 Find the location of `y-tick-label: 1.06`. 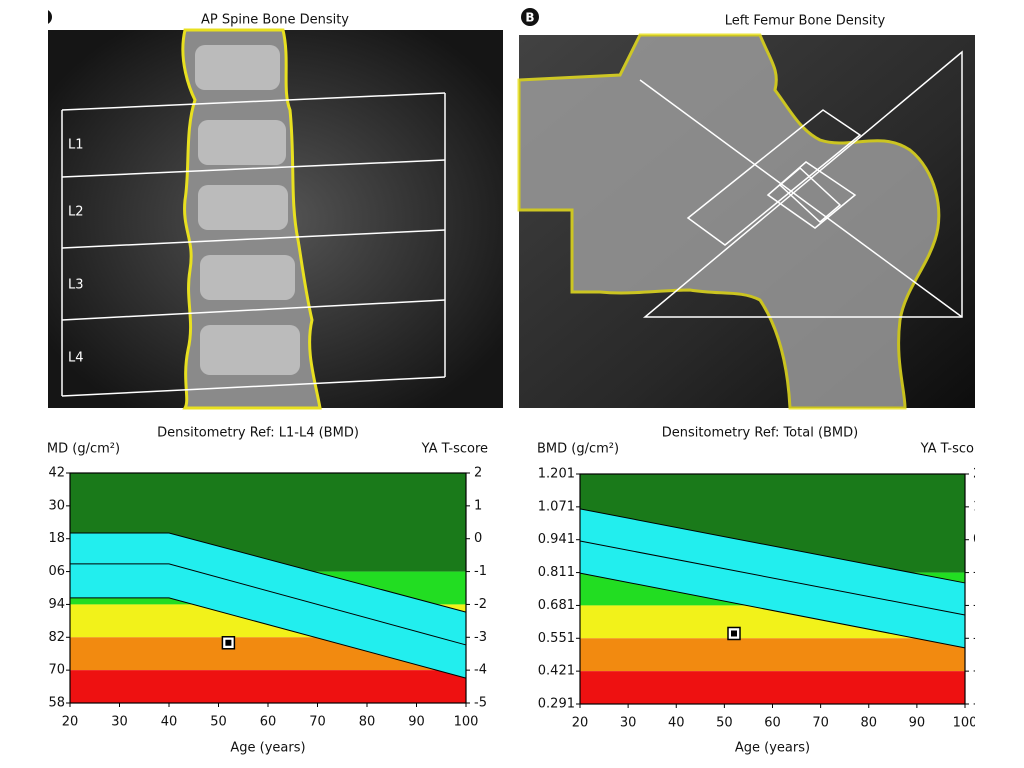

y-tick-label: 1.06 is located at coordinates (50, 571).